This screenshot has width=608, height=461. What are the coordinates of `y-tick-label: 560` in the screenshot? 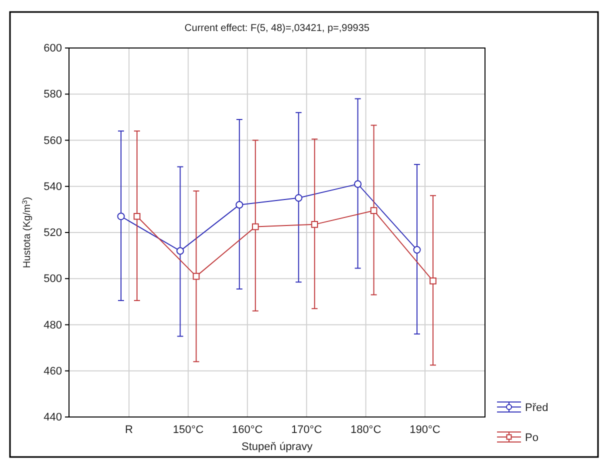 It's located at (53, 140).